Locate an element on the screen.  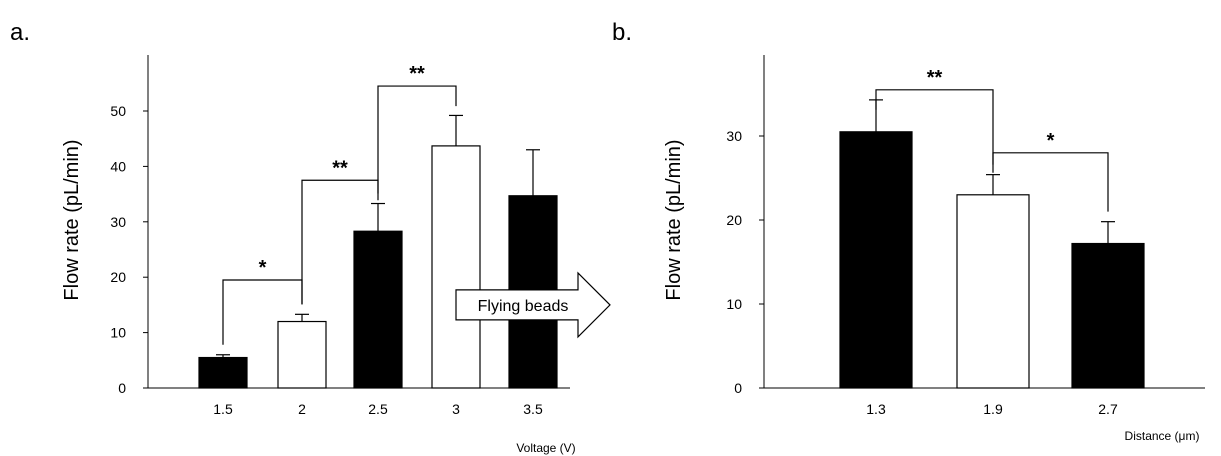
a-x-tick-label: 2 is located at coordinates (302, 409).